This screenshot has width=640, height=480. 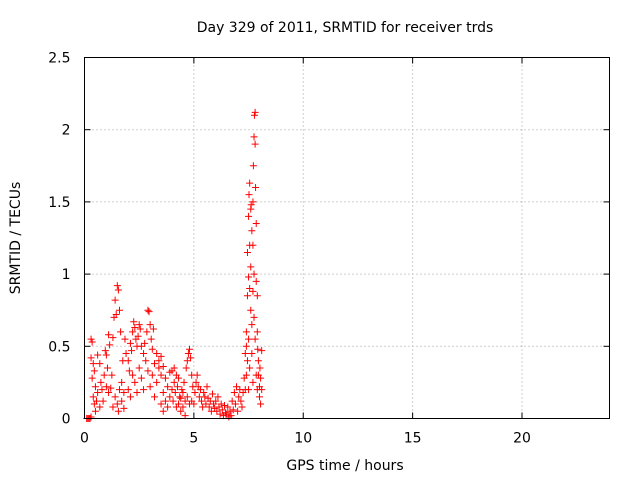 I want to click on x-tick-label: 5, so click(x=193, y=439).